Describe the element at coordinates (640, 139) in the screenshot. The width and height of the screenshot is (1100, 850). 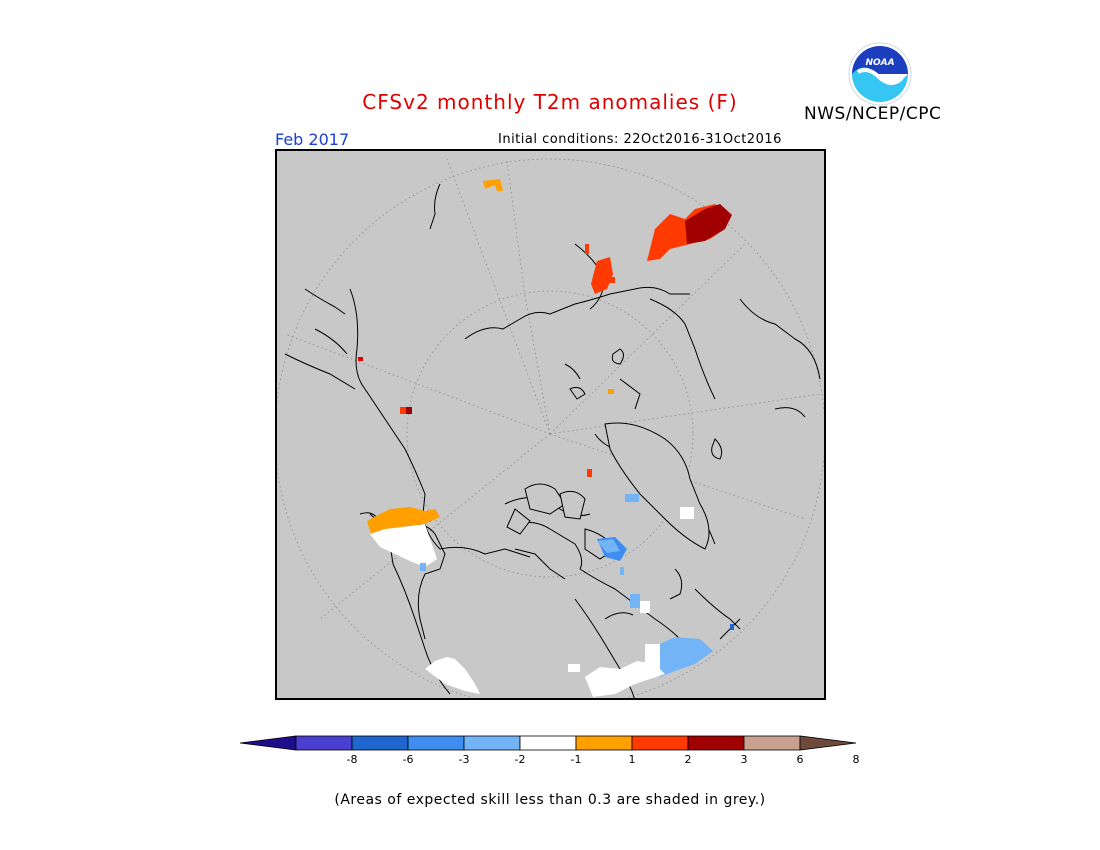
I see `initial-conditions: Initial conditions: 22Oct2016-31Oct2016` at that location.